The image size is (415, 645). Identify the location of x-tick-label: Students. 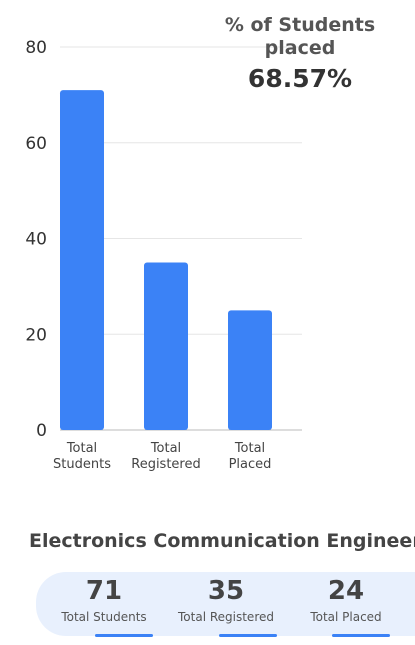
(82, 464).